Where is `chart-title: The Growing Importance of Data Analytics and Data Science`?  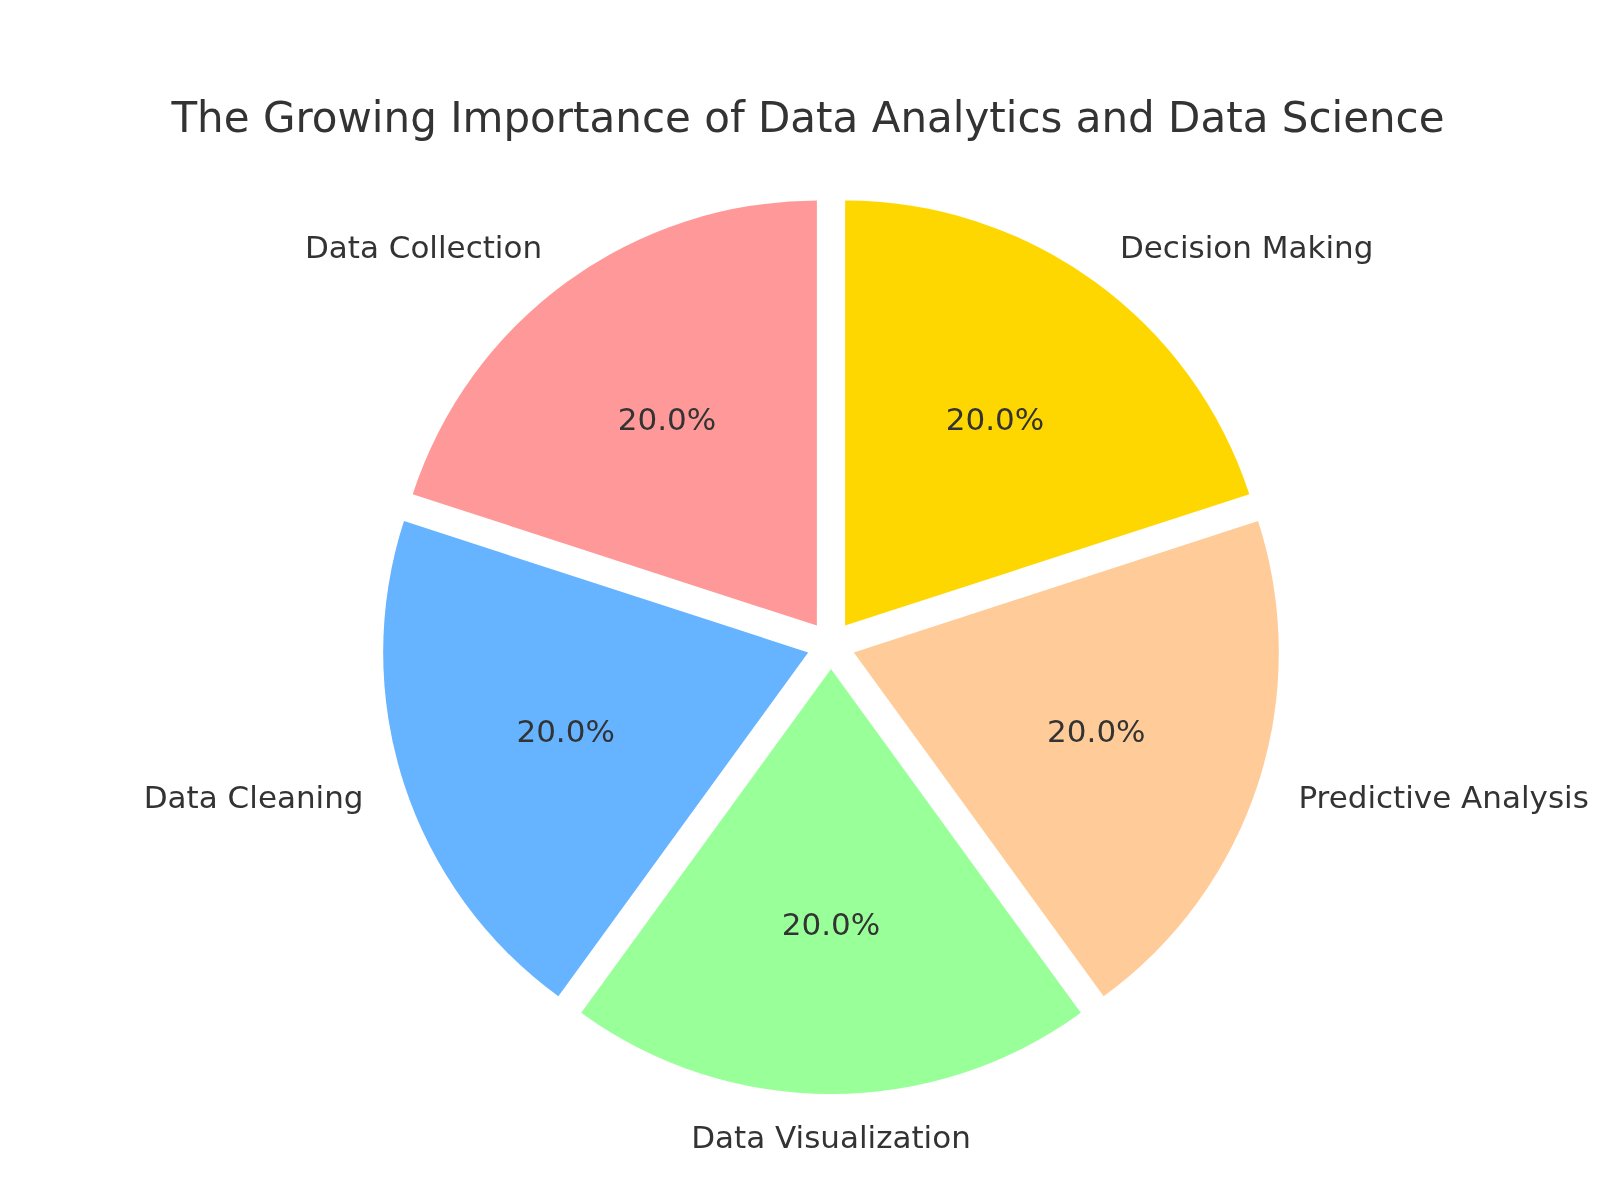 chart-title: The Growing Importance of Data Analytics and Data Science is located at coordinates (808, 117).